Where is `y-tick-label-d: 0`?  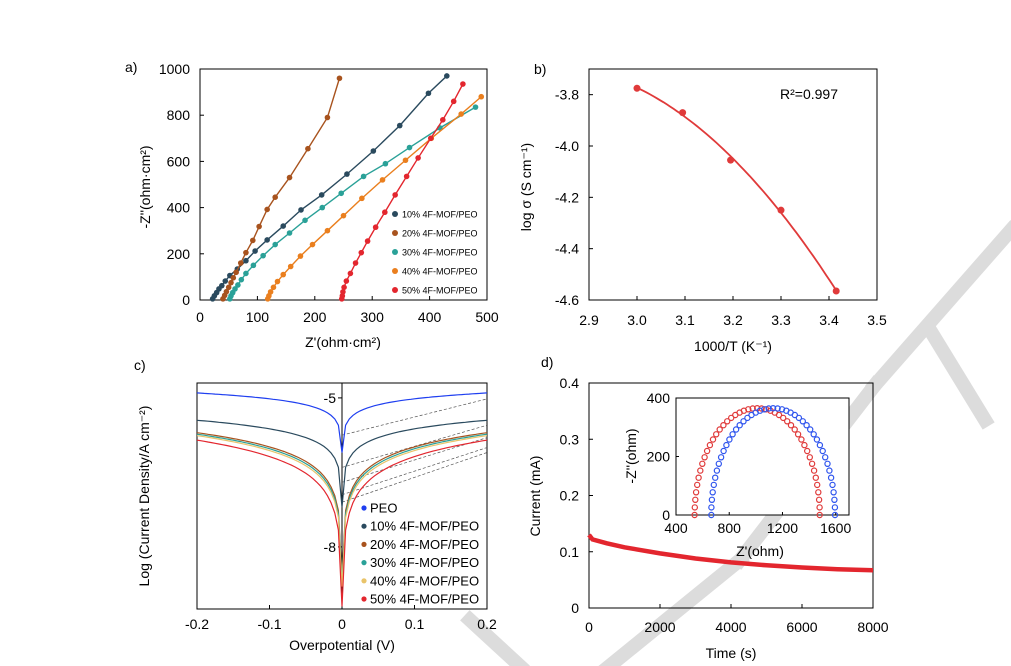 y-tick-label-d: 0 is located at coordinates (575, 608).